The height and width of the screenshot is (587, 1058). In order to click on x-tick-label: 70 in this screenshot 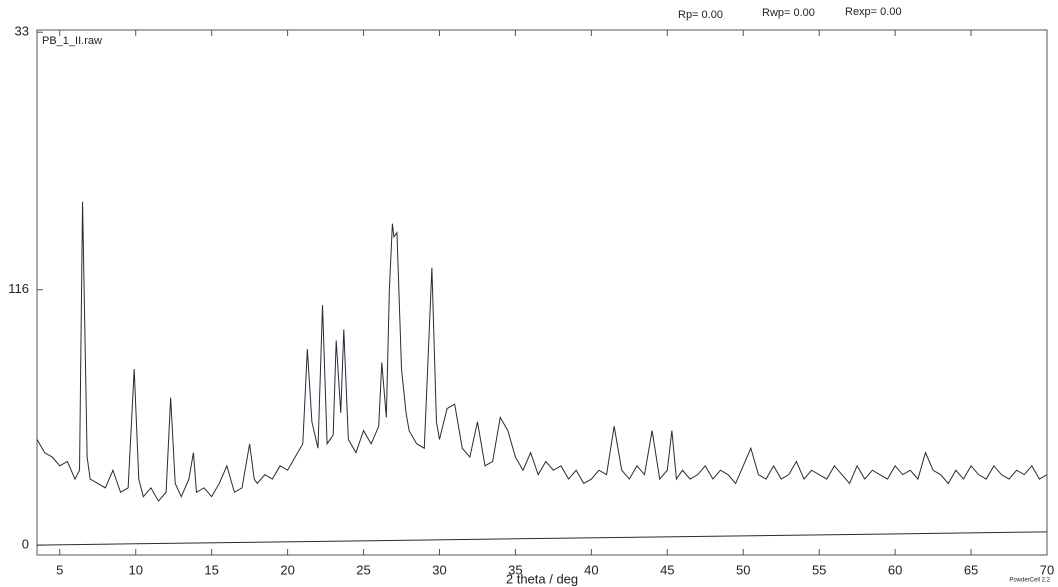, I will do `click(1047, 569)`.